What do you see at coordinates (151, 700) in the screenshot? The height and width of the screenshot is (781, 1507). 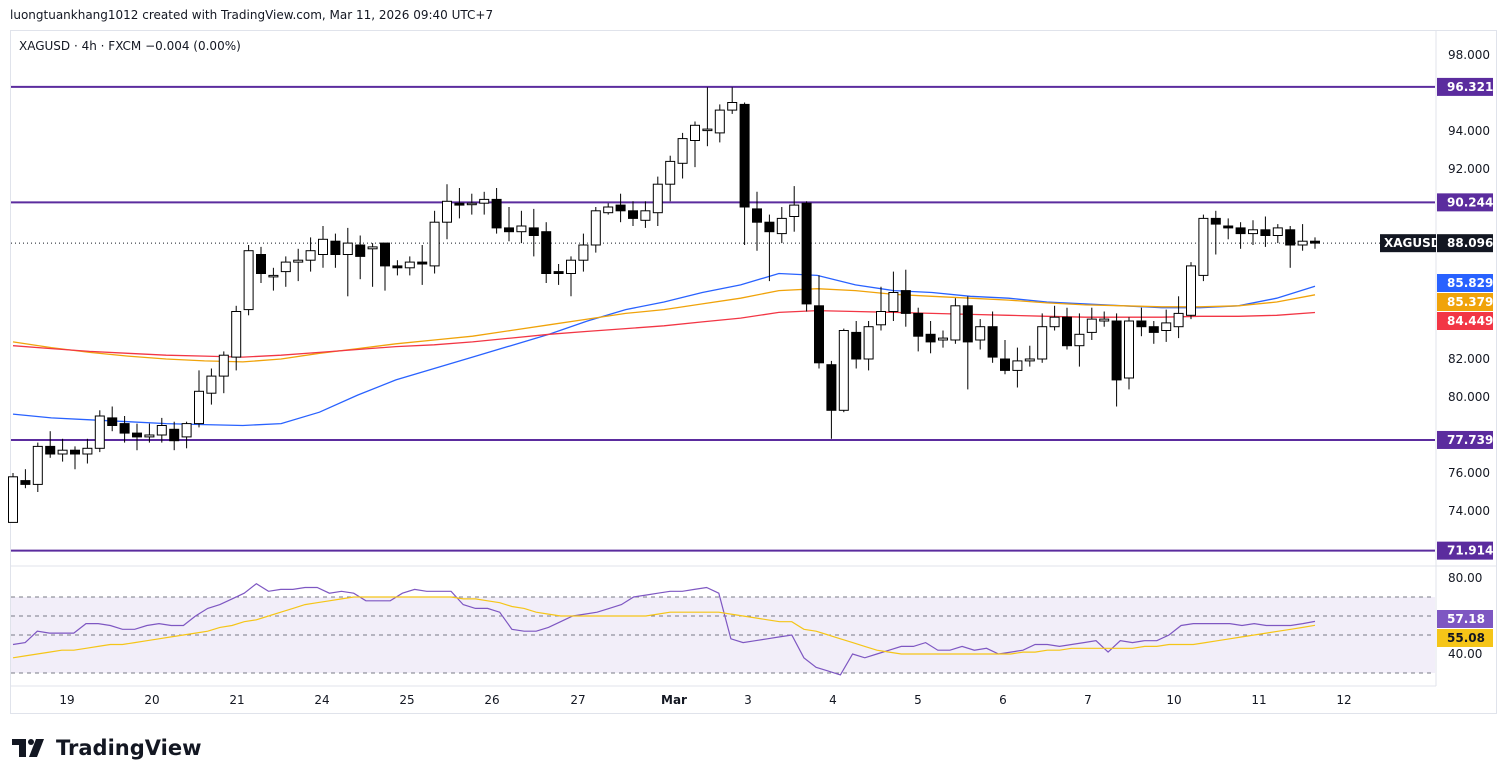 I see `x-tick-label: 20` at bounding box center [151, 700].